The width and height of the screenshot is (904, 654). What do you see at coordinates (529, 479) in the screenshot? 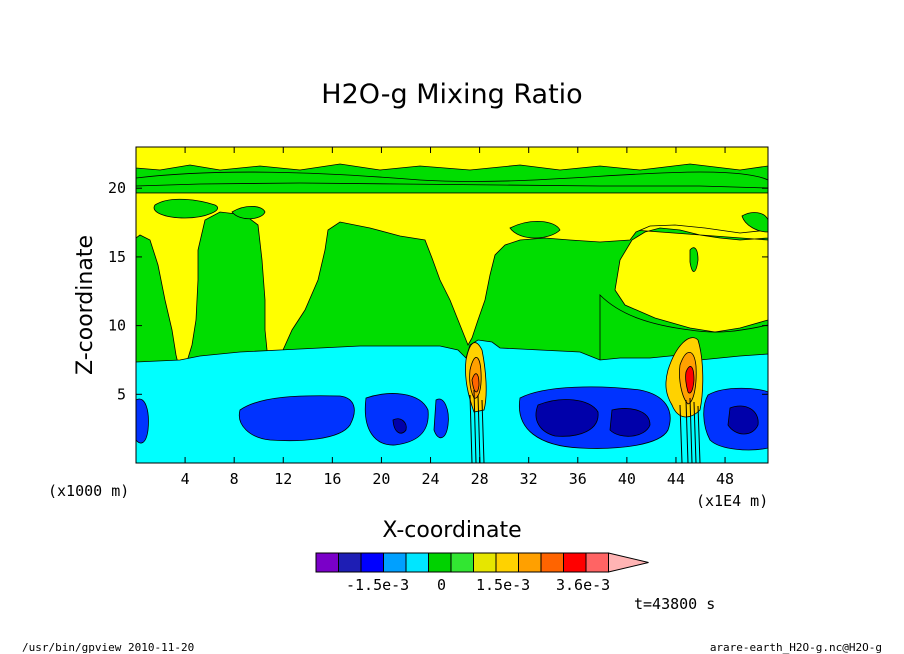
I see `x-tick-label: 32` at bounding box center [529, 479].